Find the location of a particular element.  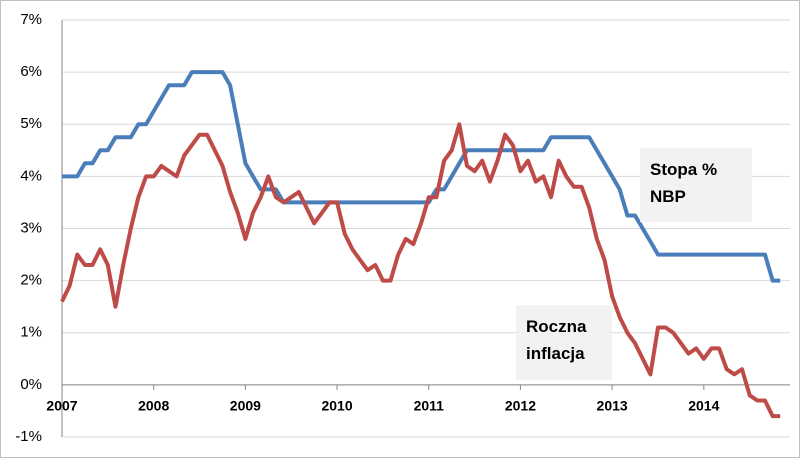

y-tick-label: 3% is located at coordinates (31, 227).